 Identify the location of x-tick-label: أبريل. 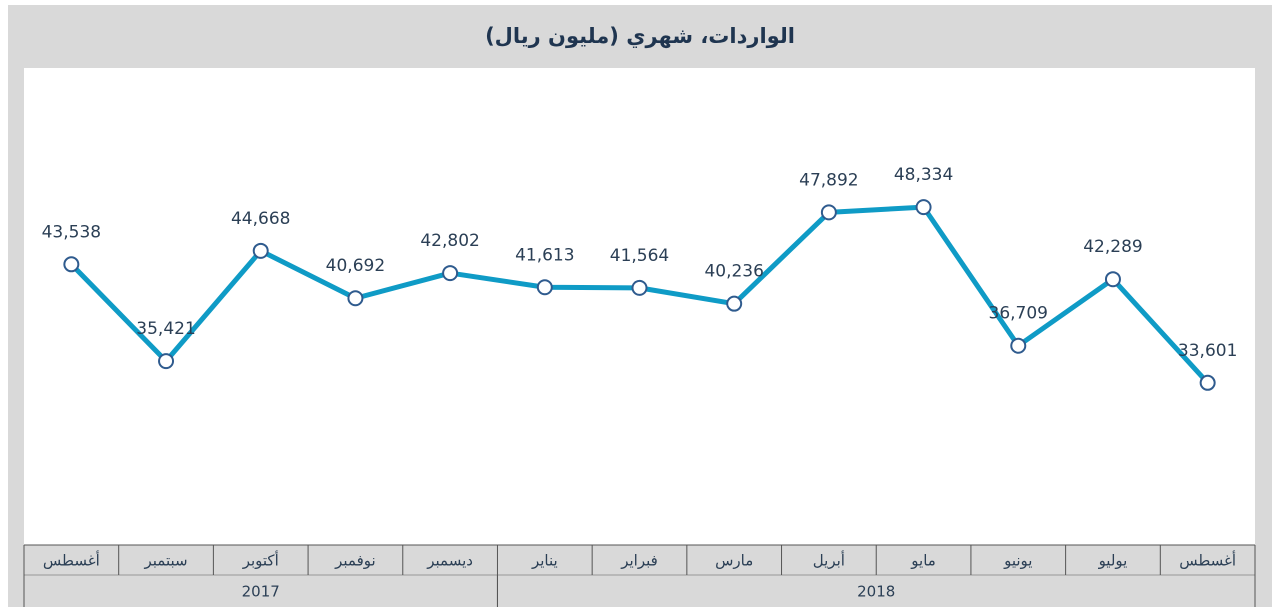
(829, 560).